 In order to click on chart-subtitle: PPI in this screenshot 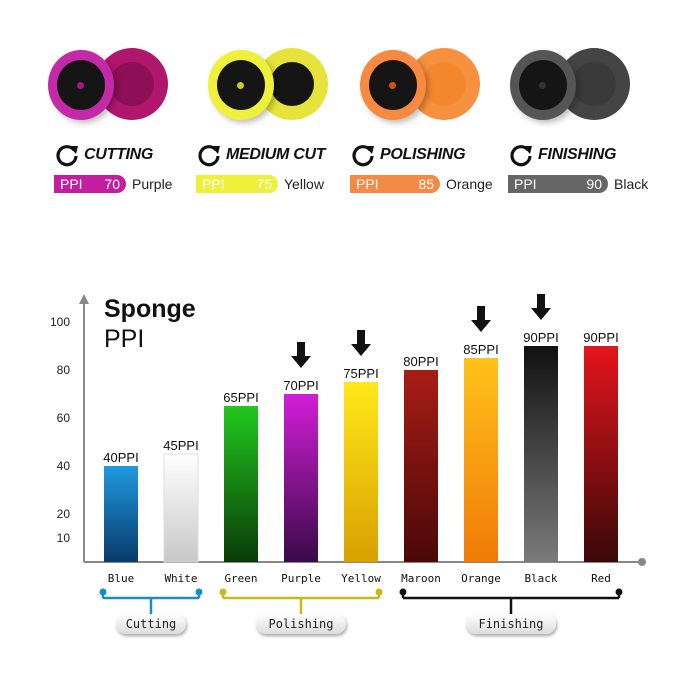, I will do `click(124, 339)`.